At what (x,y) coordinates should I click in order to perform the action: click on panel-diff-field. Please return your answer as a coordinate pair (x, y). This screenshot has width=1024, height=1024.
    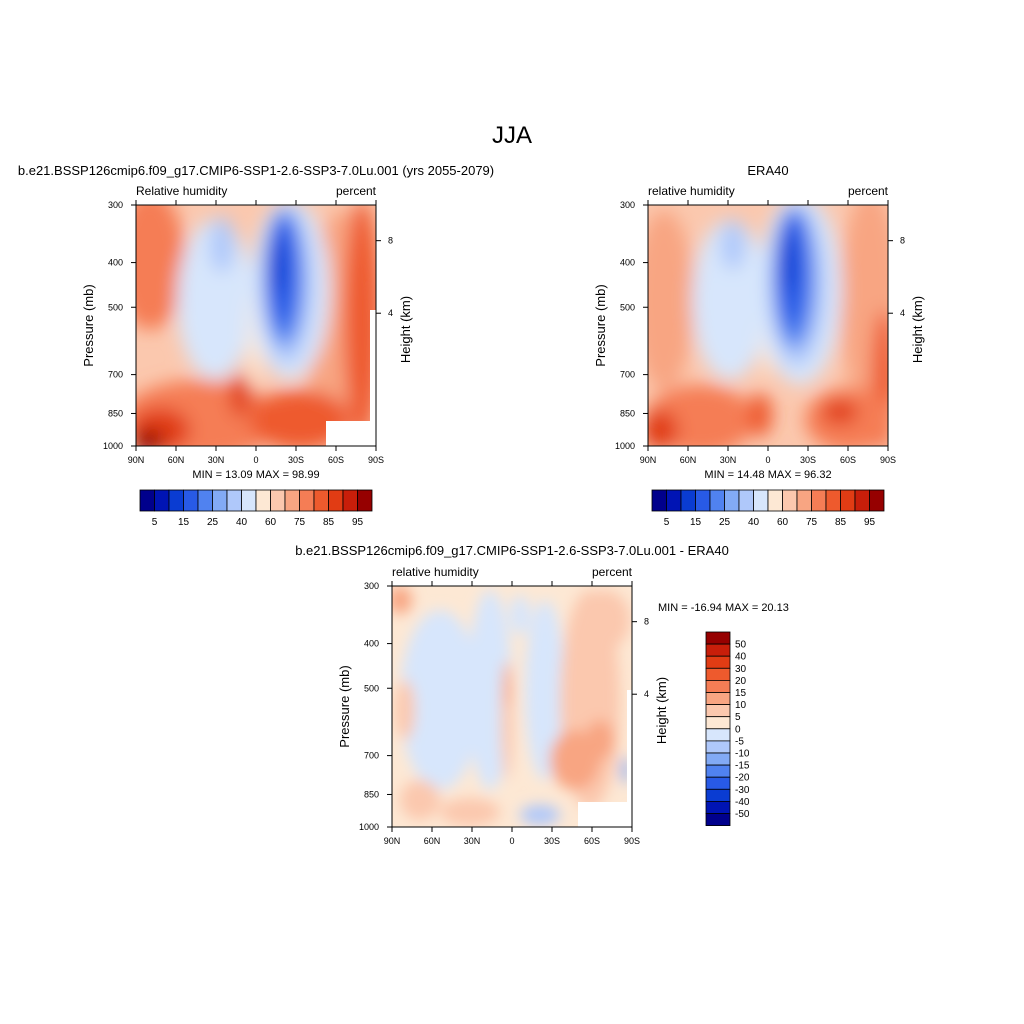
    Looking at the image, I should click on (512, 706).